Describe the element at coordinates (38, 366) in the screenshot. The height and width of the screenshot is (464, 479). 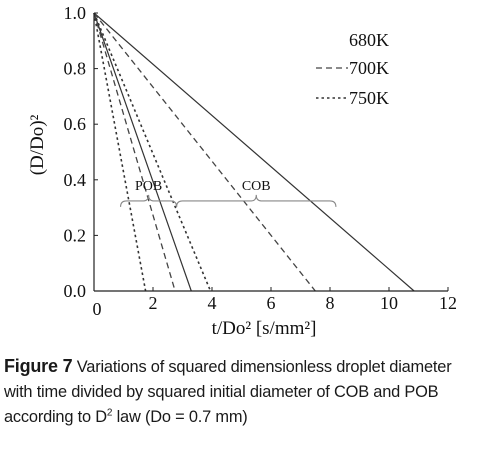
I see `caption-label: Figure 7` at that location.